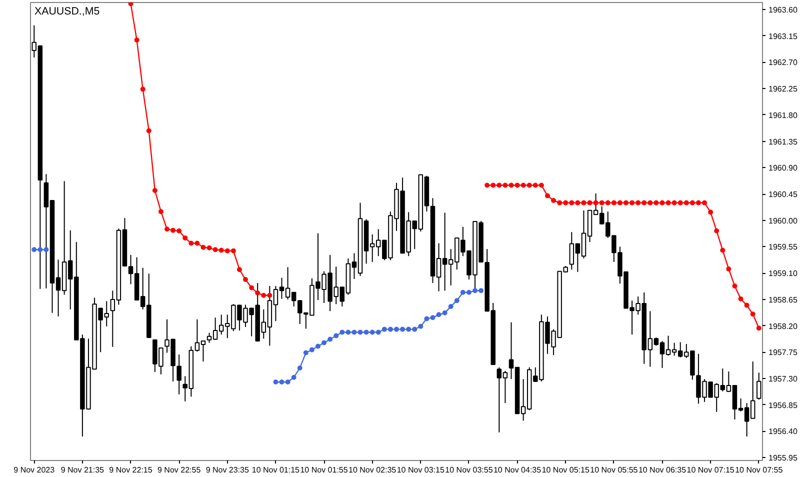 The height and width of the screenshot is (477, 800). I want to click on y-tick-label: 1958.65, so click(783, 299).